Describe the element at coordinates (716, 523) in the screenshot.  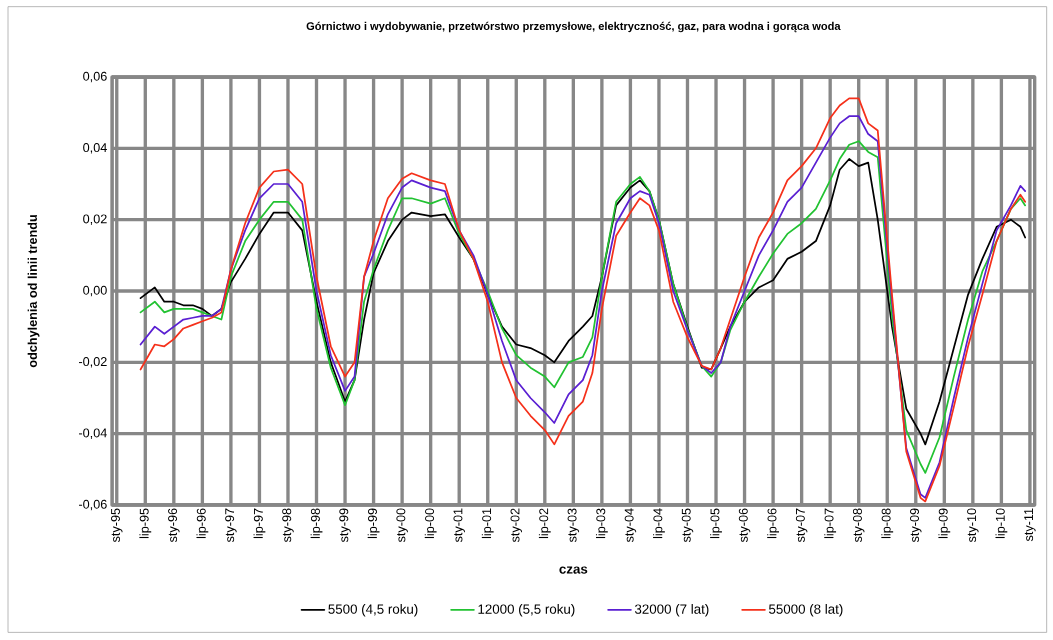
I see `x-tick-label: lip-05` at that location.